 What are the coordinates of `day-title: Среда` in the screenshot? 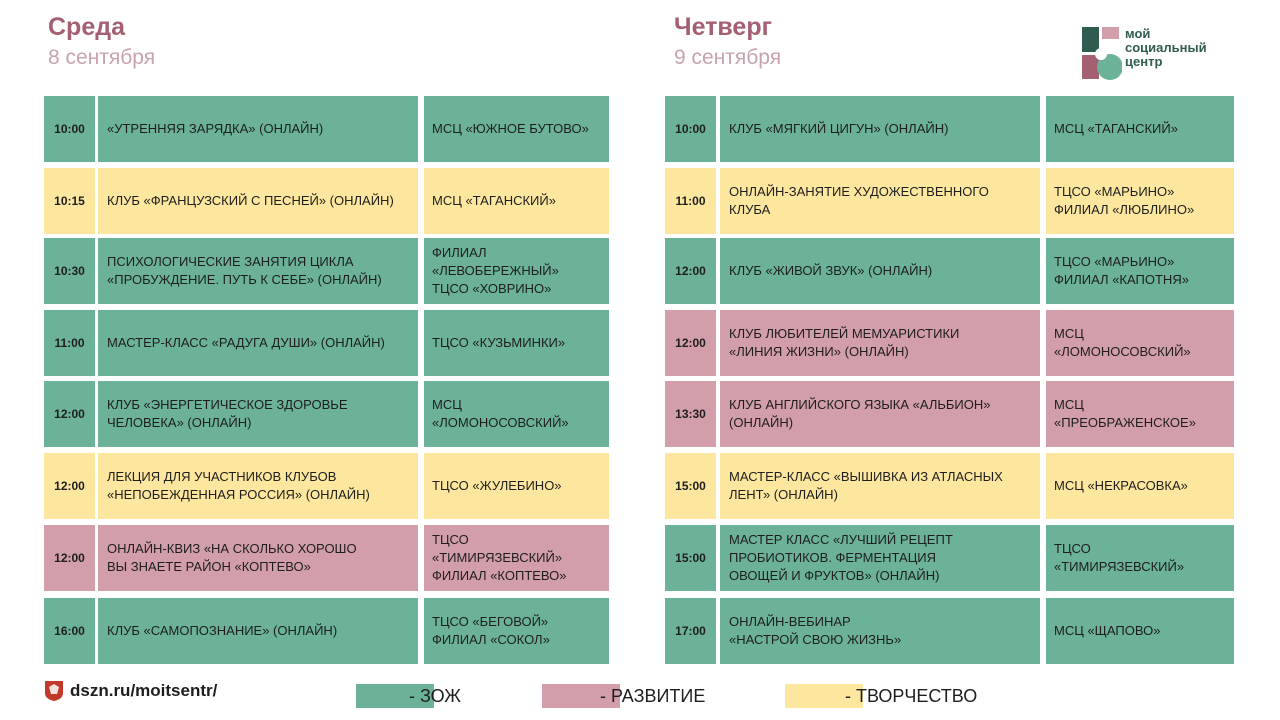 It's located at (87, 27).